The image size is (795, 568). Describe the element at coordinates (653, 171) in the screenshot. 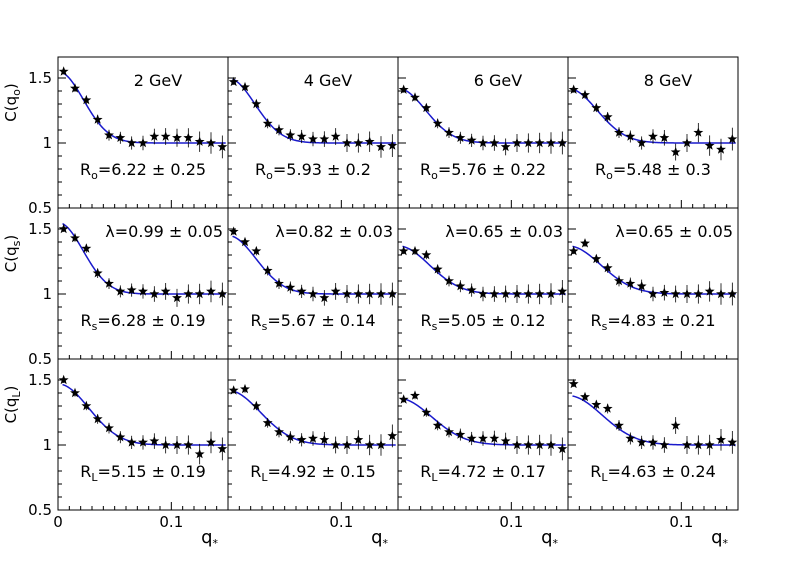

I see `radius-label: Ro=5.48 ± 0.3` at that location.